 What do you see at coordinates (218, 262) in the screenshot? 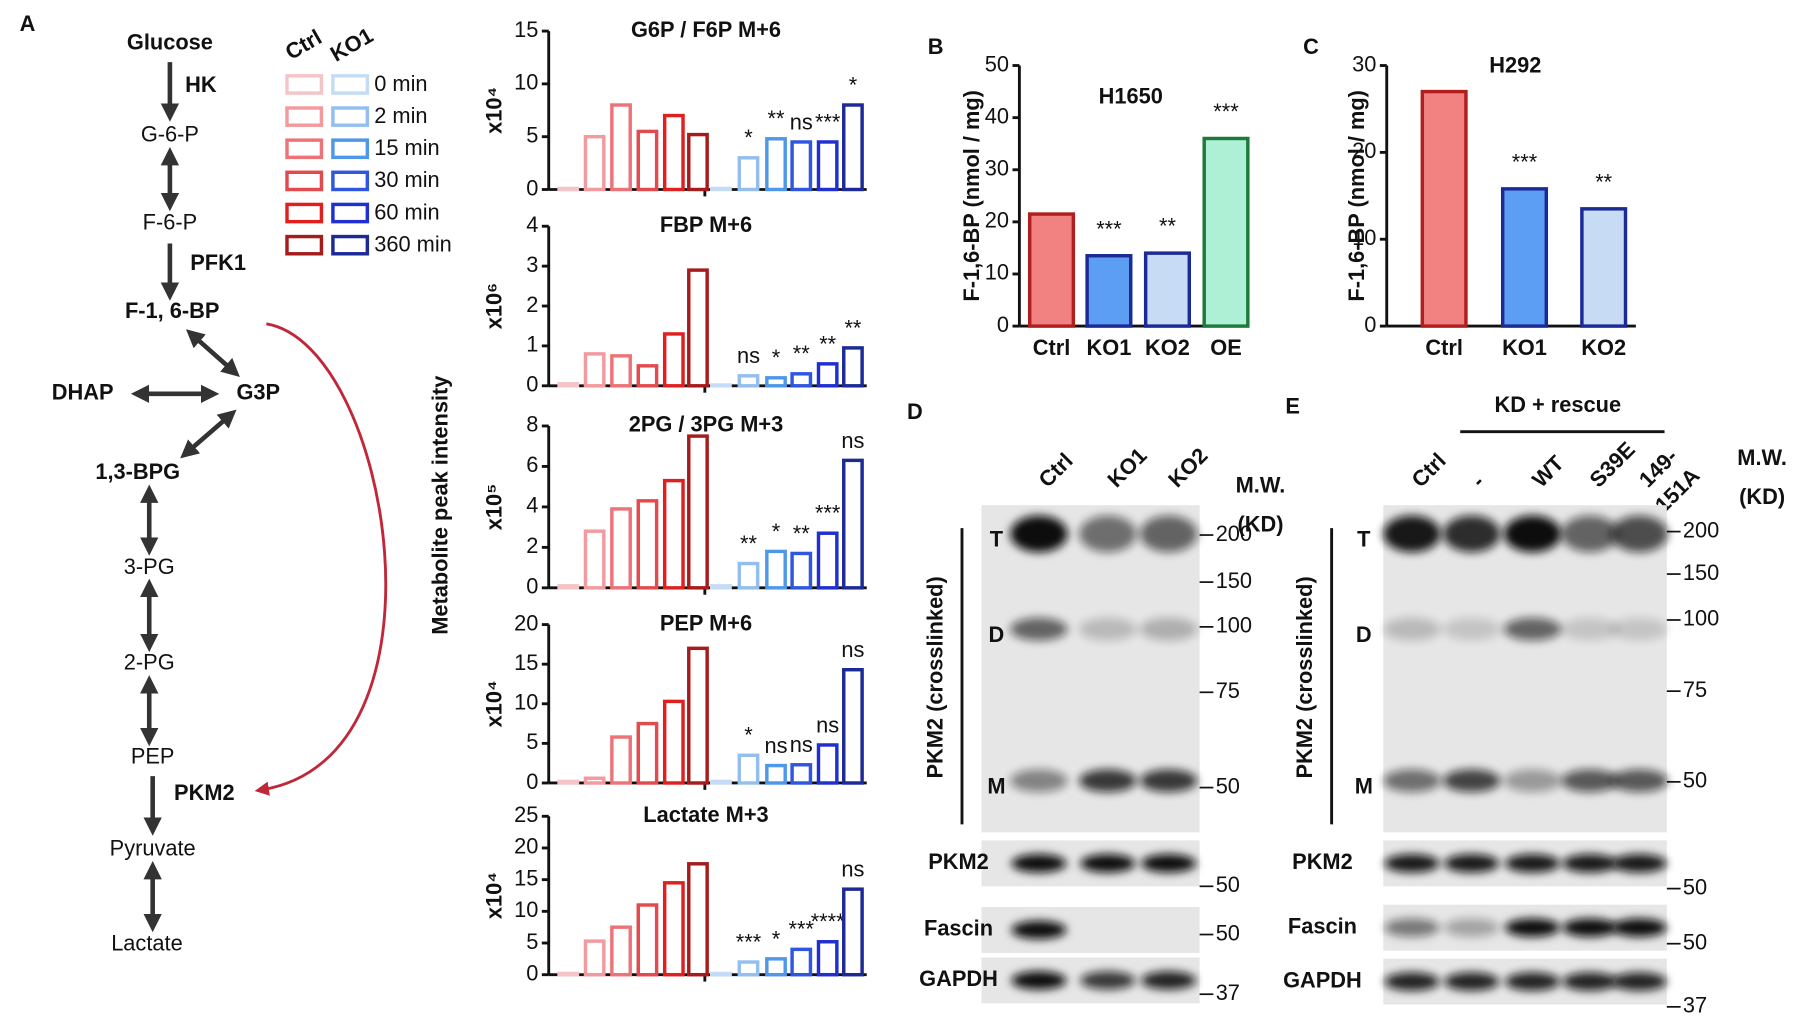
I see `enzyme-label: PFK1` at bounding box center [218, 262].